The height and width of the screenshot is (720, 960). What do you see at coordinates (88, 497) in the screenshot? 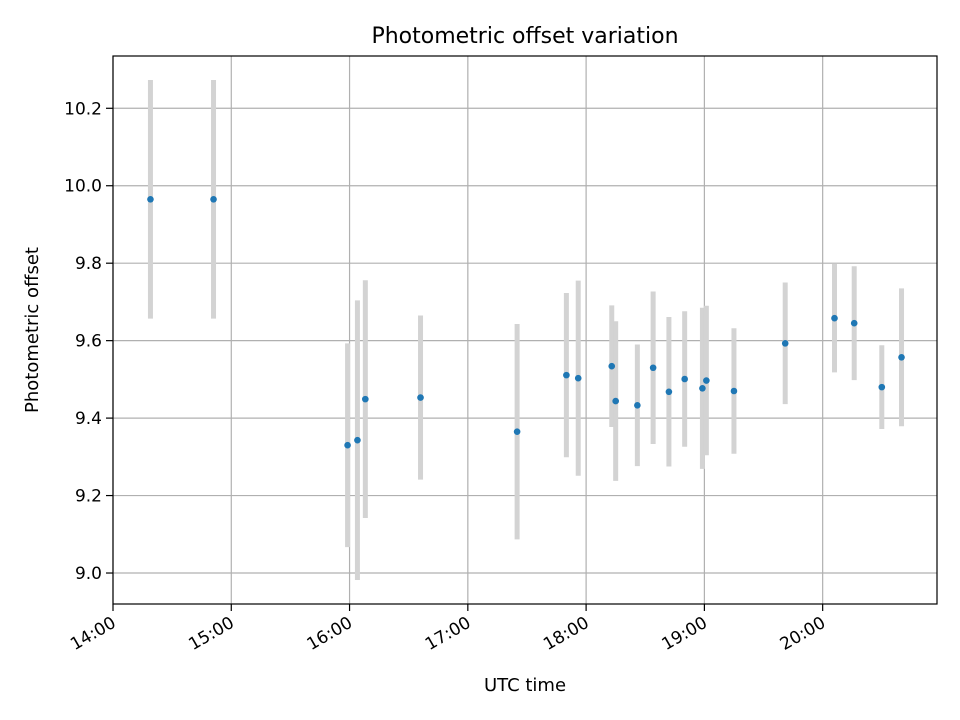
I see `y-tick-label: 9.2` at bounding box center [88, 497].